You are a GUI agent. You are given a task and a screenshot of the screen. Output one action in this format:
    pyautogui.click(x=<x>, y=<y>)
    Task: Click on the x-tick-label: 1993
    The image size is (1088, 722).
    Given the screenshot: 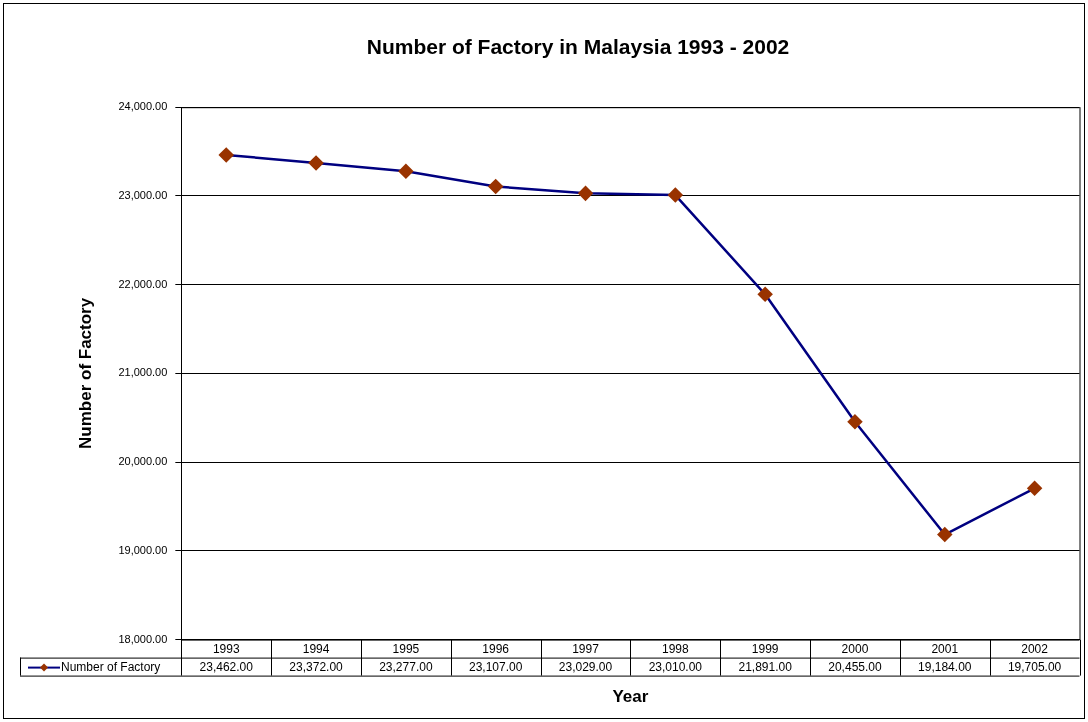 What is the action you would take?
    pyautogui.click(x=226, y=648)
    